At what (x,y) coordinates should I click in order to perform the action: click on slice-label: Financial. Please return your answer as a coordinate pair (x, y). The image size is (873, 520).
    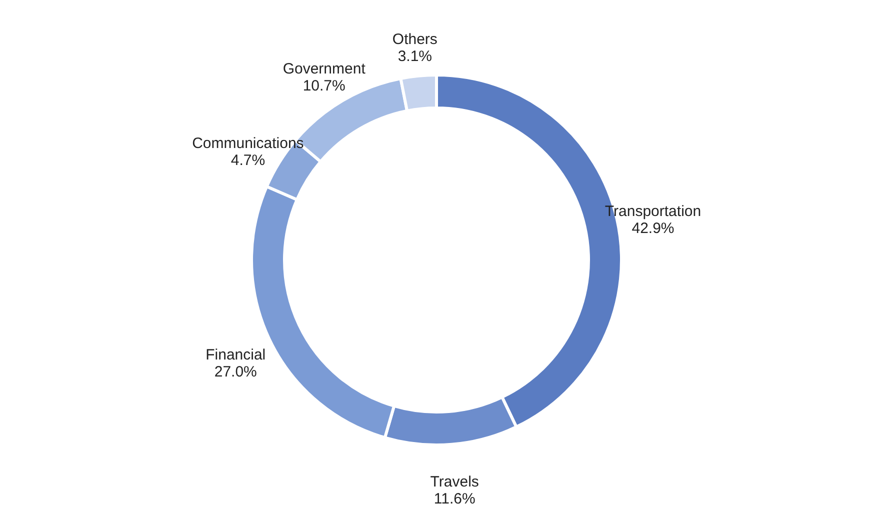
    Looking at the image, I should click on (236, 355).